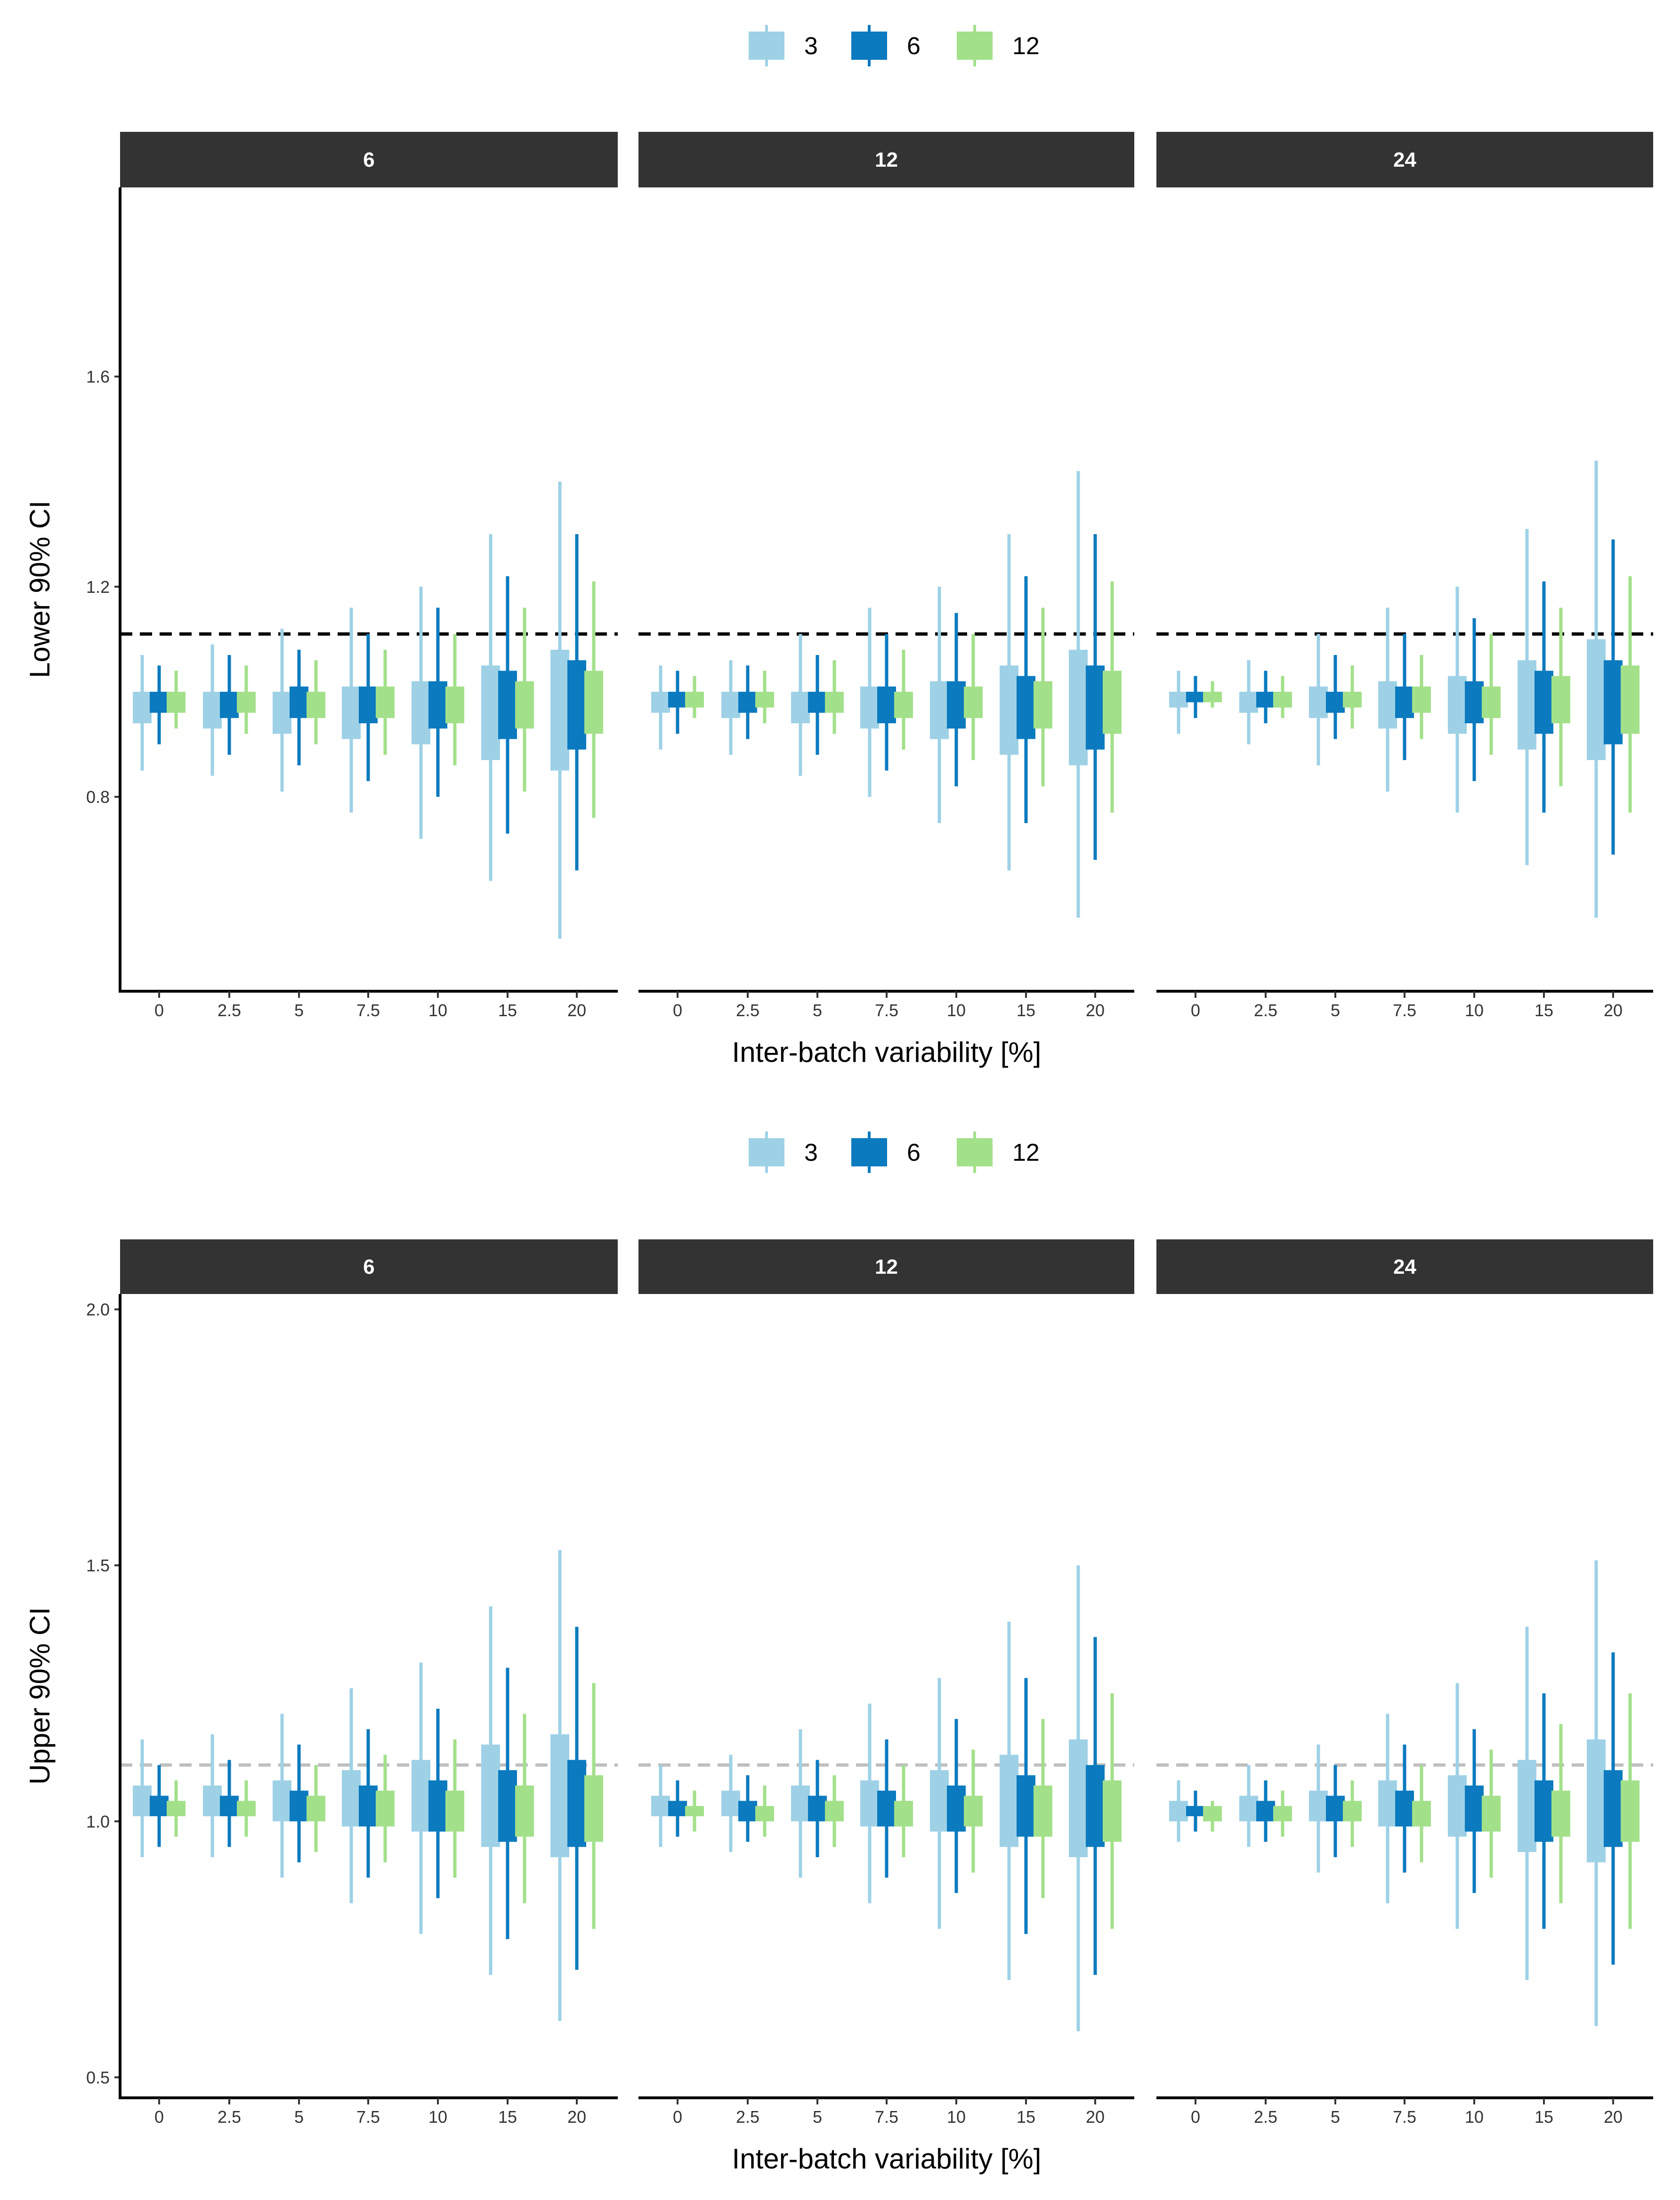  Describe the element at coordinates (98, 377) in the screenshot. I see `lower-y-tick-label: 1.6` at that location.